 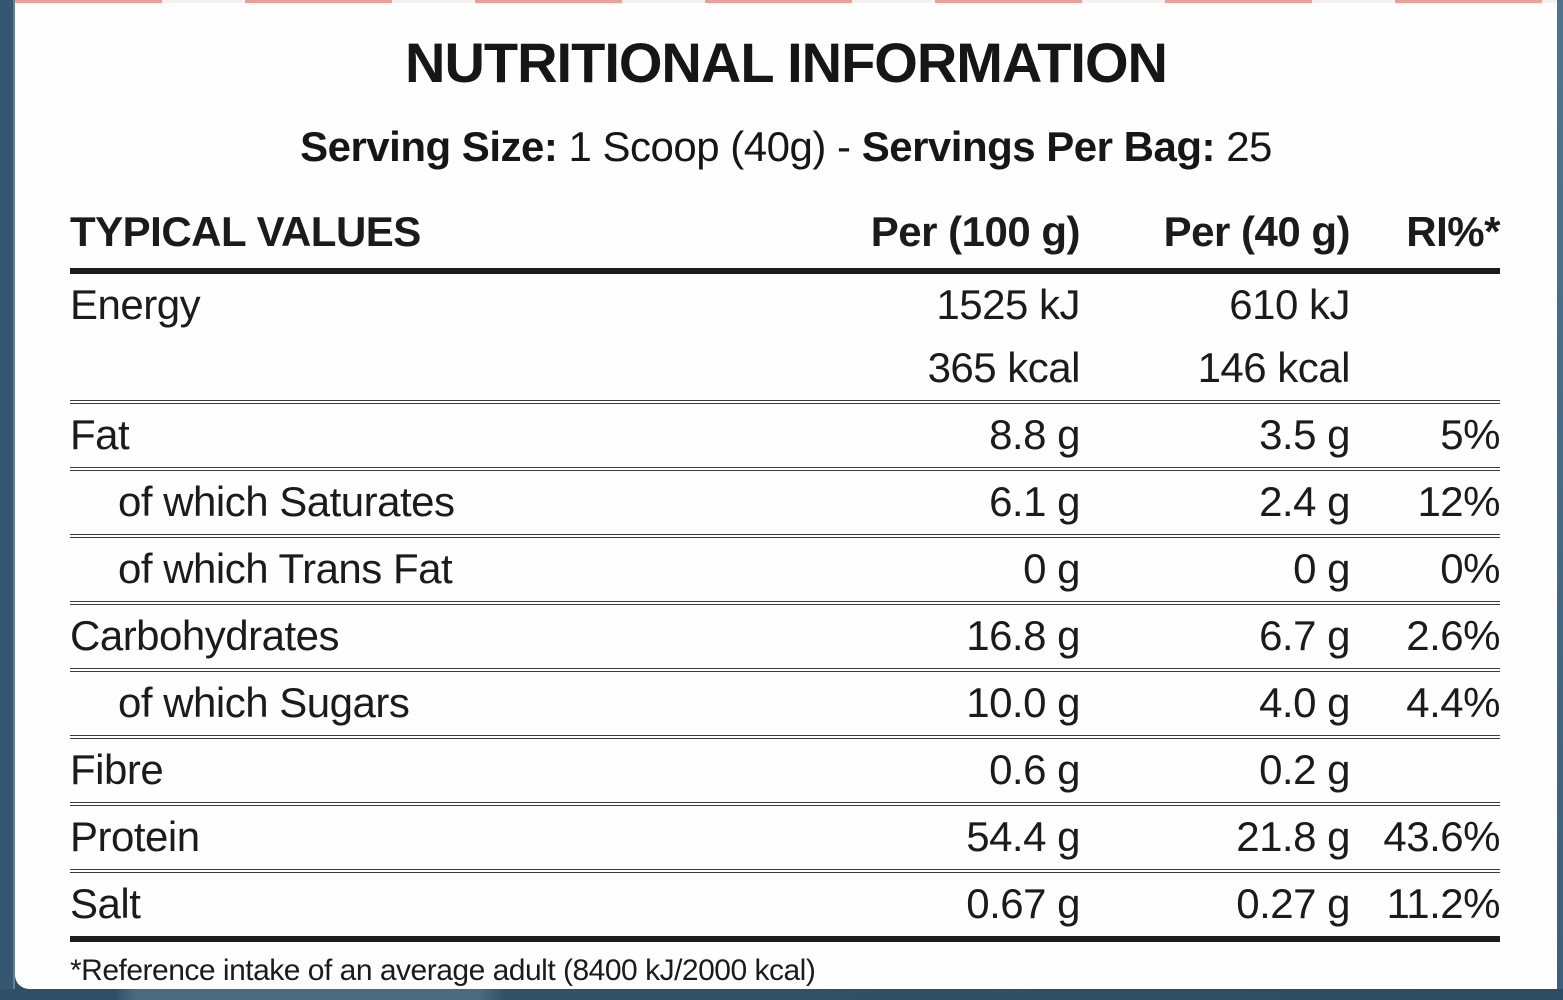 I want to click on cell-per100: 0 g, so click(x=1051, y=569).